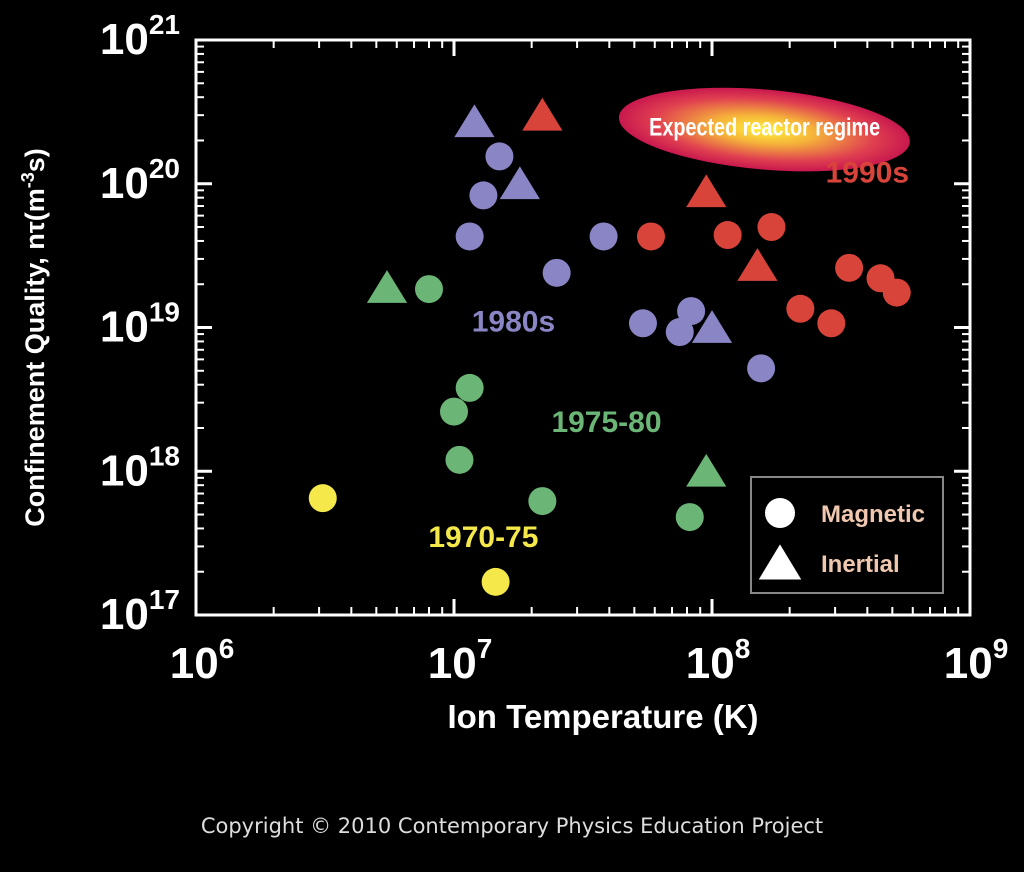 Image resolution: width=1024 pixels, height=872 pixels. Describe the element at coordinates (847, 535) in the screenshot. I see `legend-box` at that location.